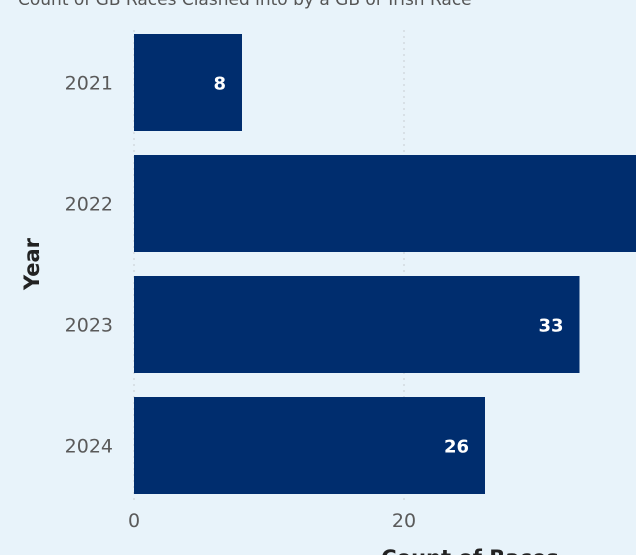  I want to click on data-label: 33, so click(550, 326).